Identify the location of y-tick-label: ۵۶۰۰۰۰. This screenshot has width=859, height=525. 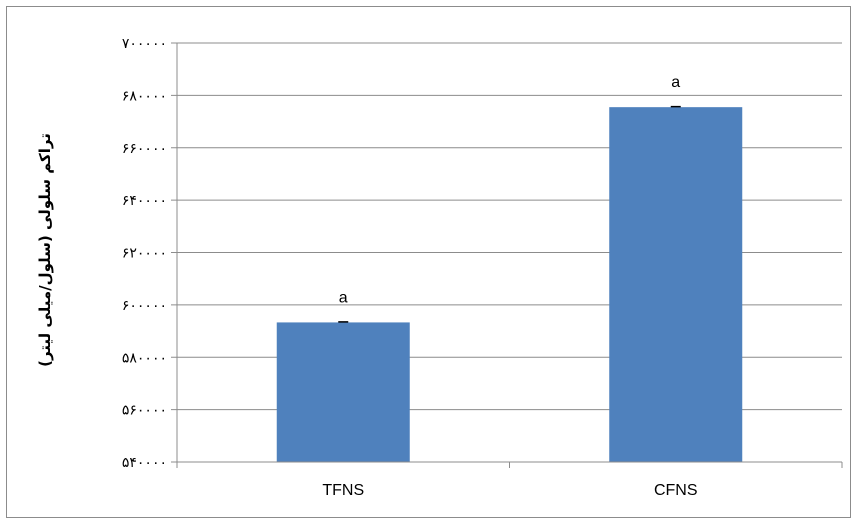
(144, 411).